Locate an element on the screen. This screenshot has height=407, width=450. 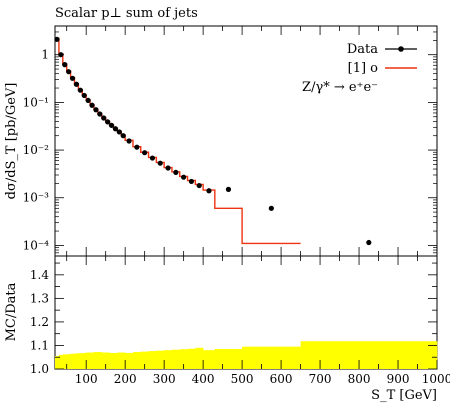
legend-mc-label: [1] o is located at coordinates (363, 68).